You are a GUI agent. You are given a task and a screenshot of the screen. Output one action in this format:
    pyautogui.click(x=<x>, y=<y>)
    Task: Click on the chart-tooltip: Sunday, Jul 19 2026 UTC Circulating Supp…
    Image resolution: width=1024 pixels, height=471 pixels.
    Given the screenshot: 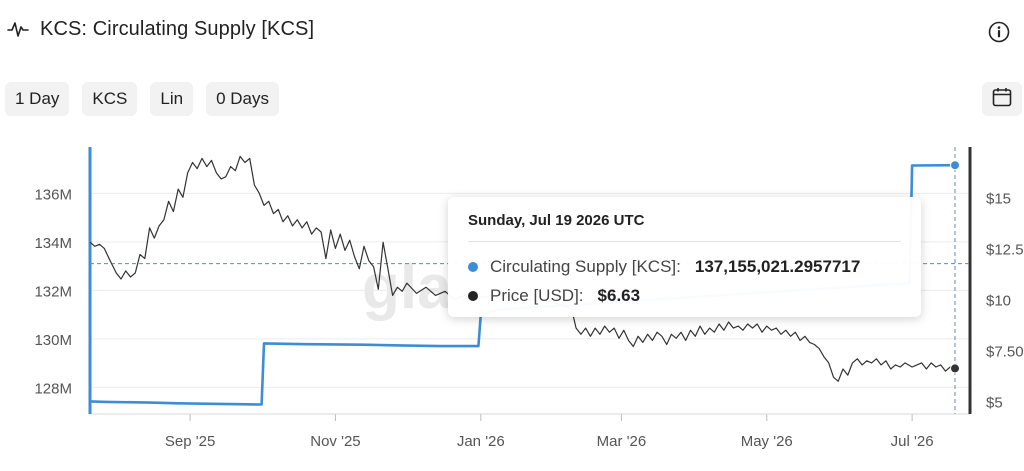 What is the action you would take?
    pyautogui.click(x=684, y=257)
    